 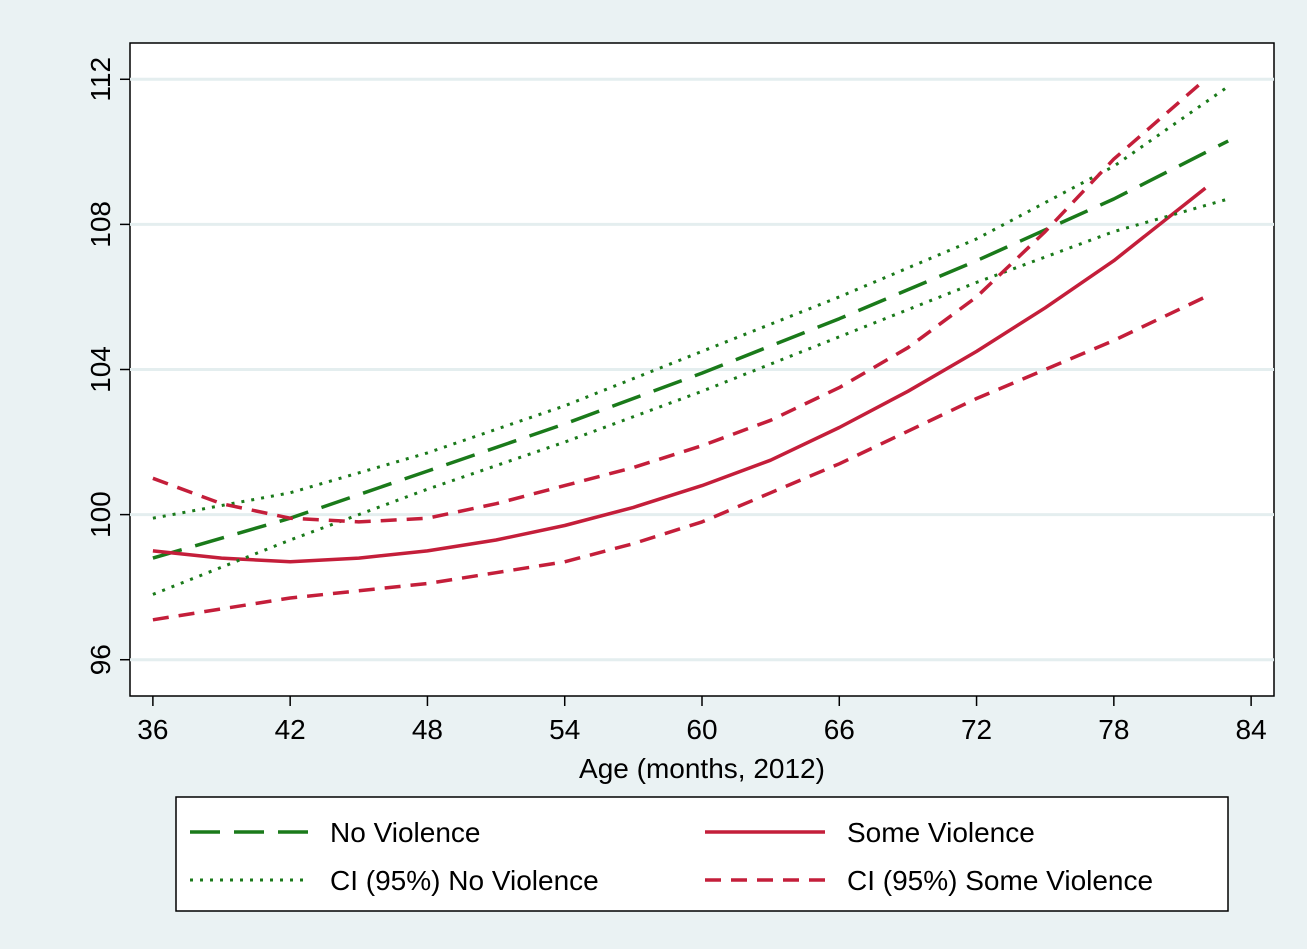 What do you see at coordinates (100, 514) in the screenshot?
I see `y-tick-label-100: 100` at bounding box center [100, 514].